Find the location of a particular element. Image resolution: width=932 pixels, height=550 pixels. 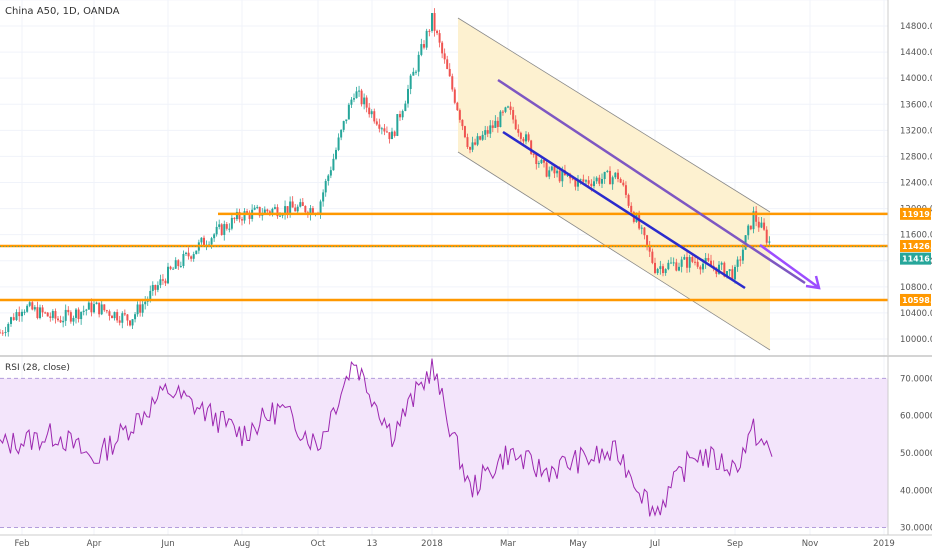

price-level-tag-text: 10598.8 is located at coordinates (917, 300).